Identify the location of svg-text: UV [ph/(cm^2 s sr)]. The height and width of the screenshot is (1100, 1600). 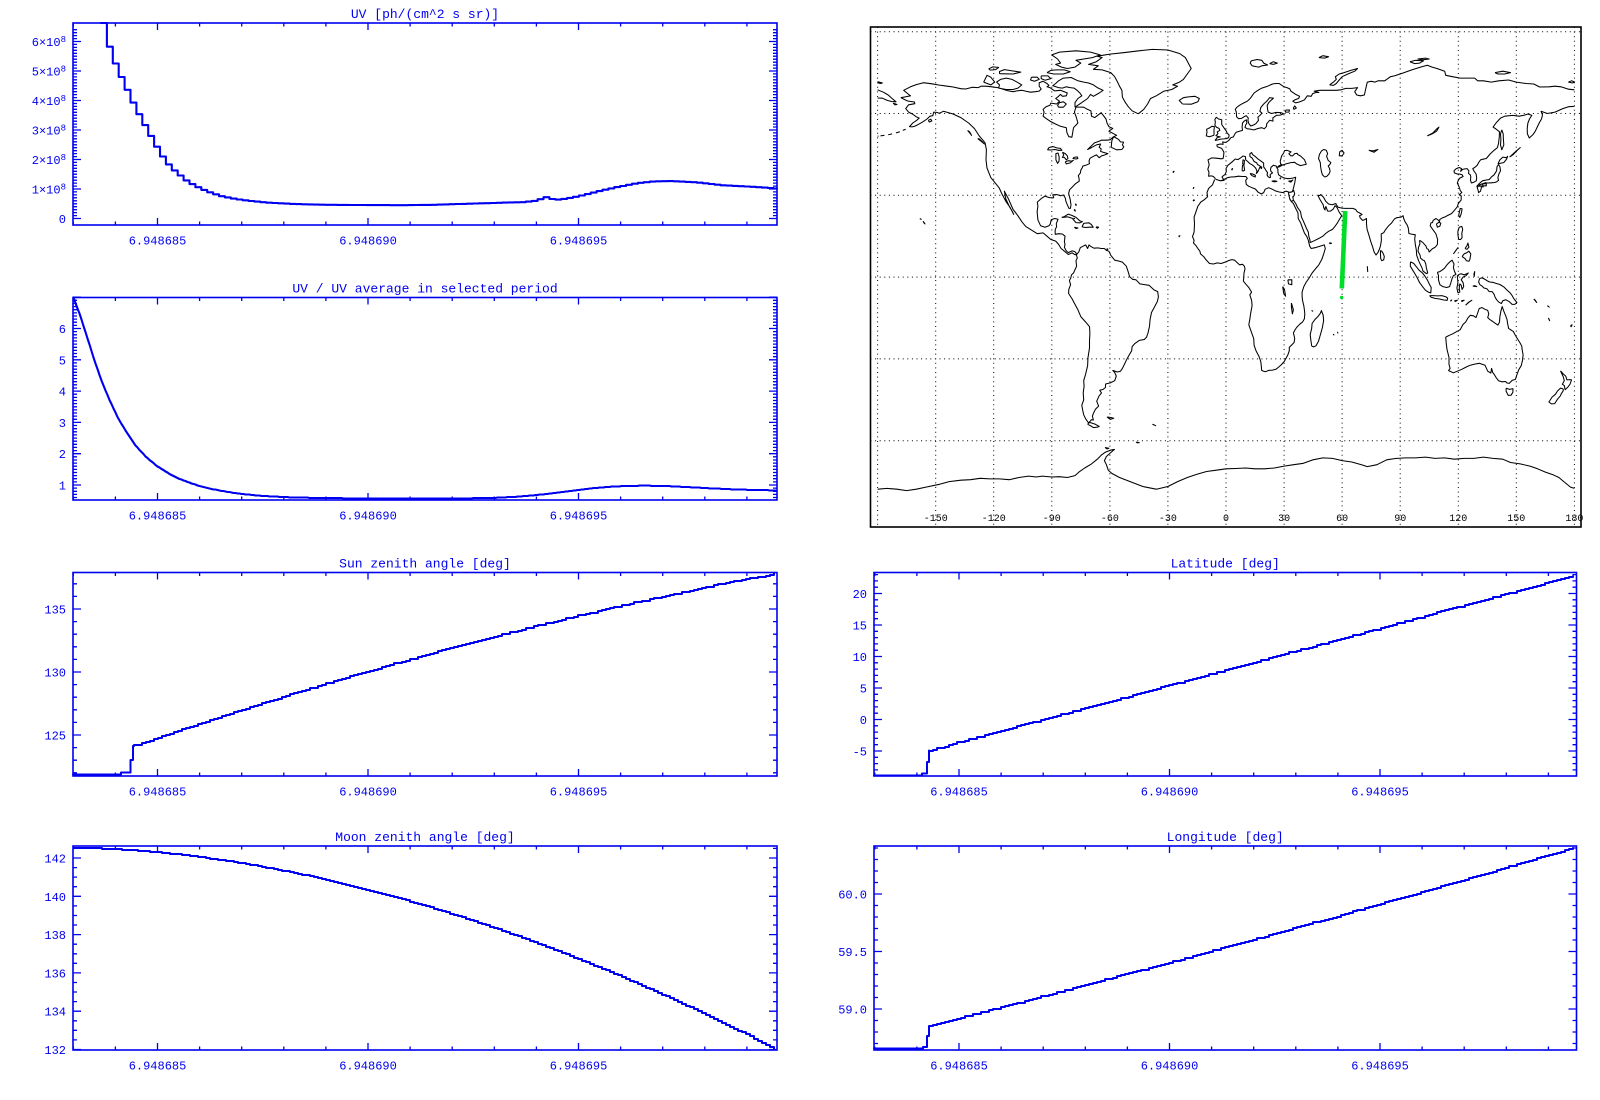
(425, 14).